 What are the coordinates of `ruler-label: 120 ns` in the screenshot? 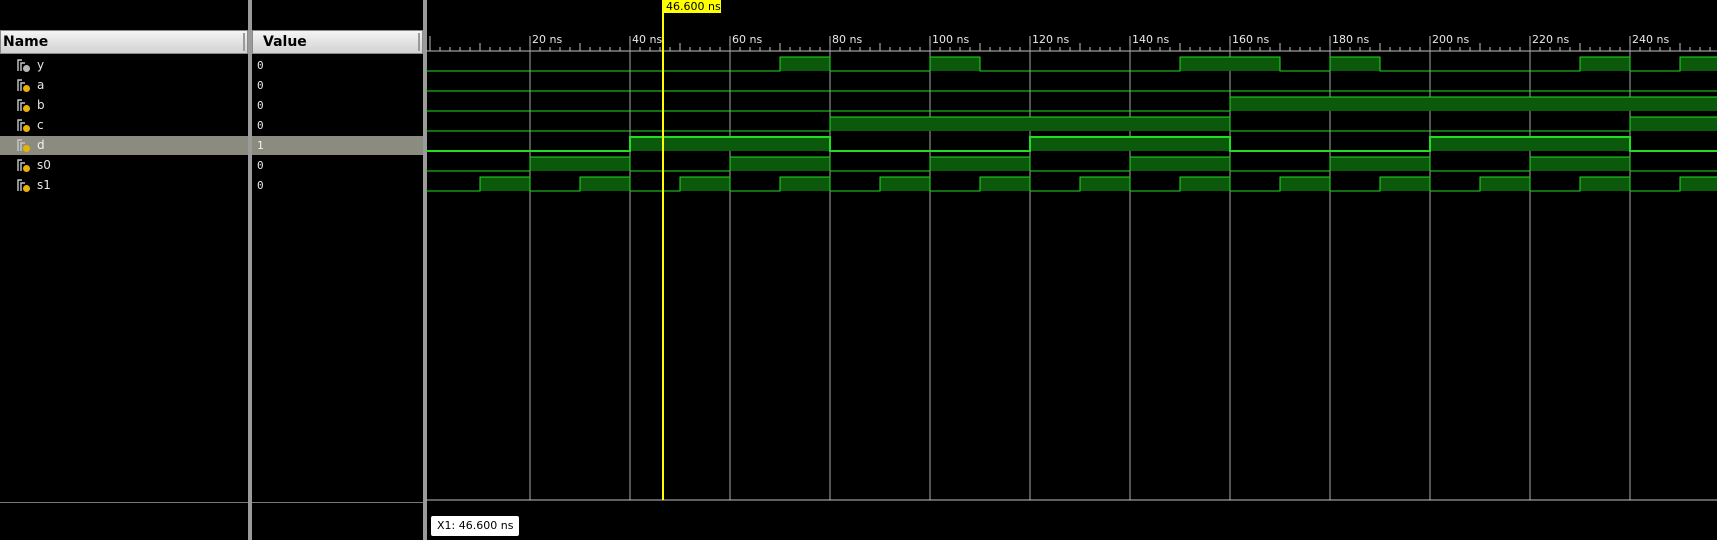 It's located at (1050, 39).